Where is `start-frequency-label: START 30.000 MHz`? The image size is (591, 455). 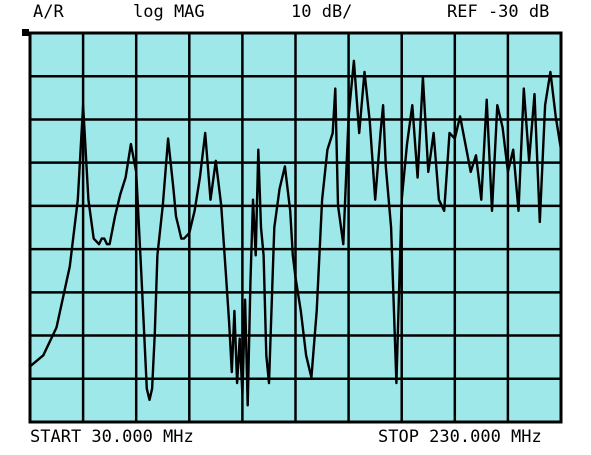
start-frequency-label: START 30.000 MHz is located at coordinates (112, 437).